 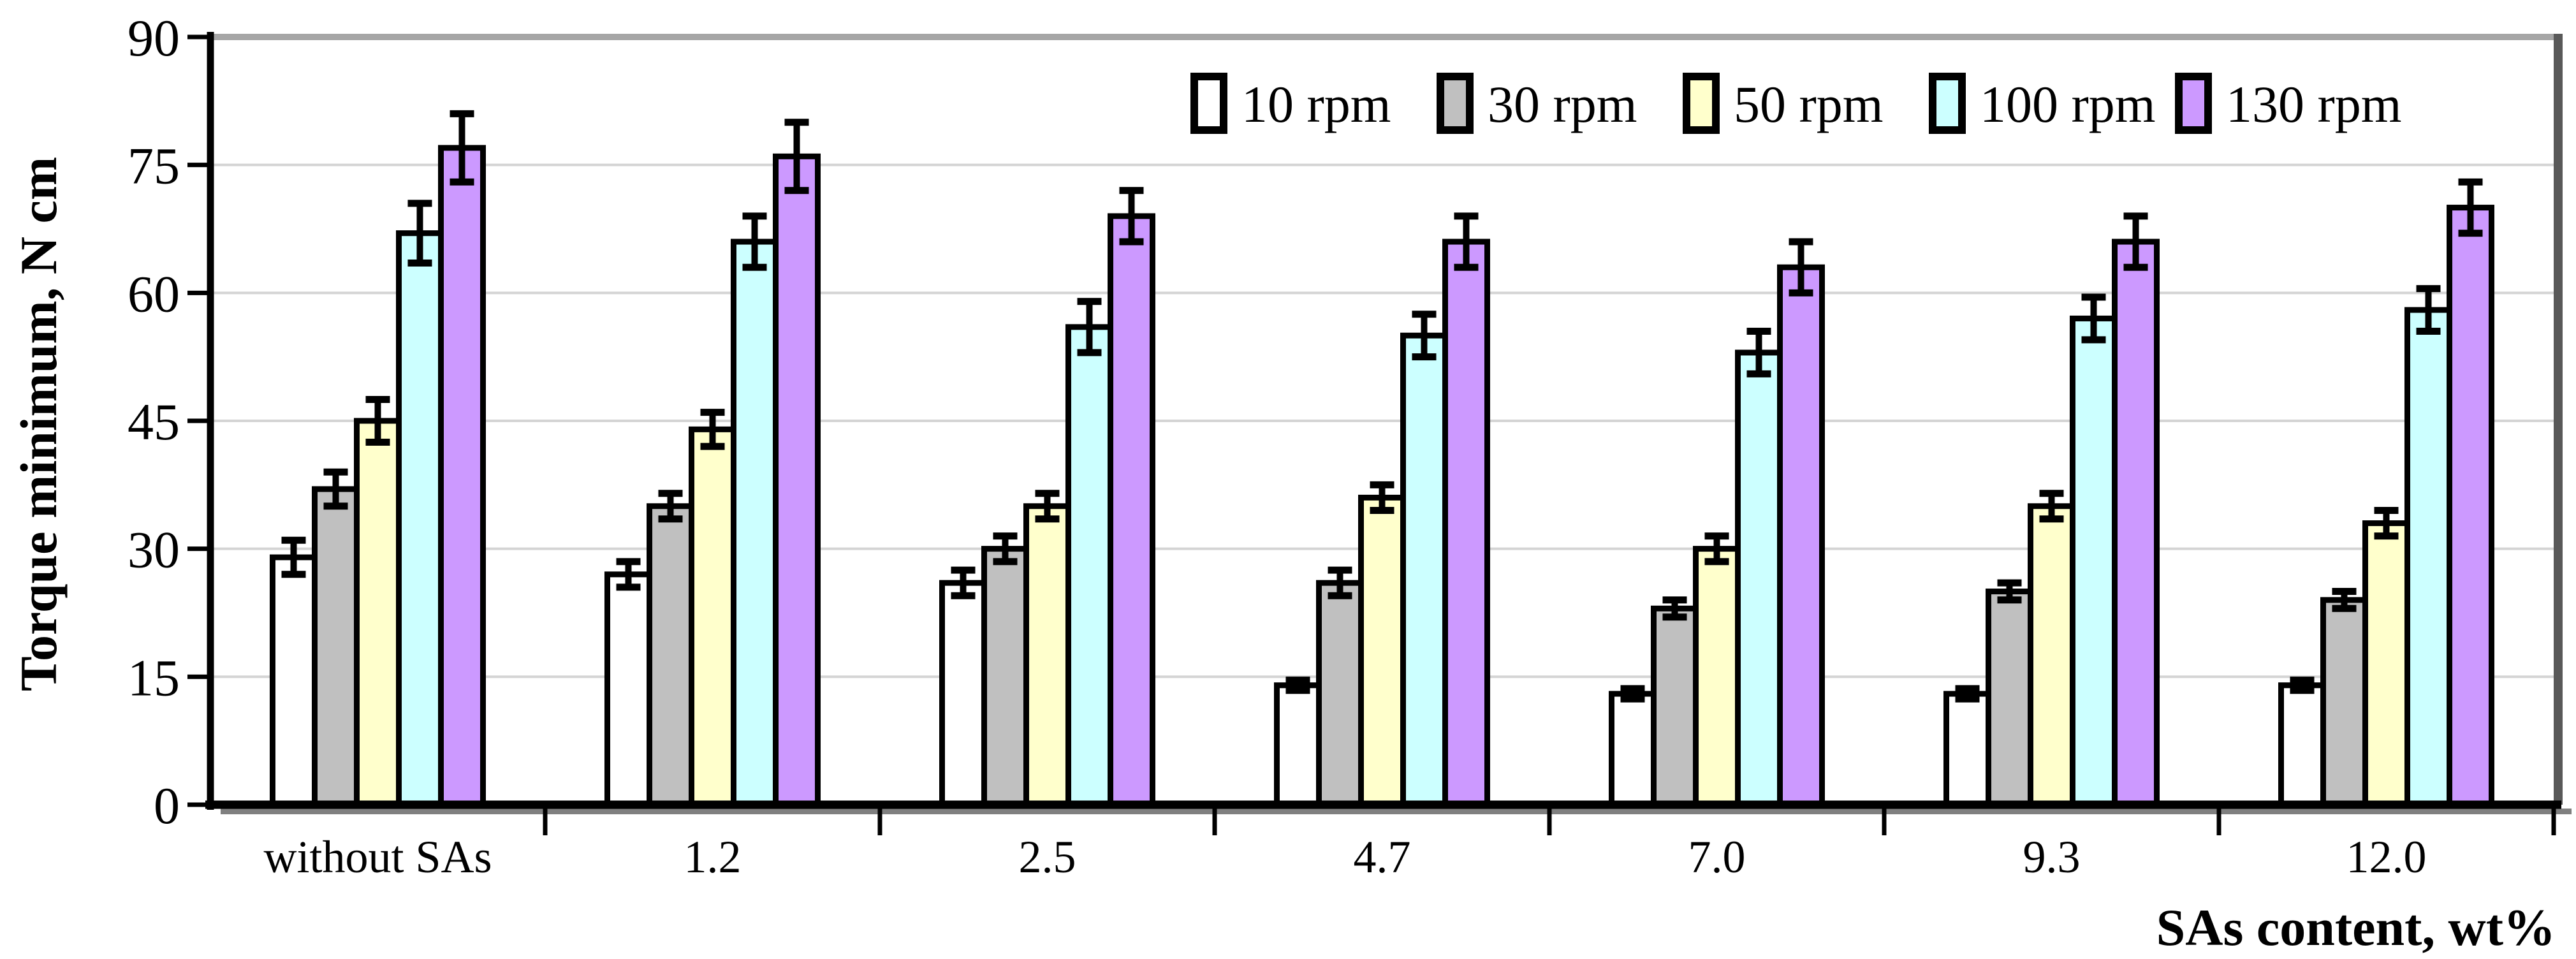 I want to click on x-category-label: 2.5, so click(x=1047, y=857).